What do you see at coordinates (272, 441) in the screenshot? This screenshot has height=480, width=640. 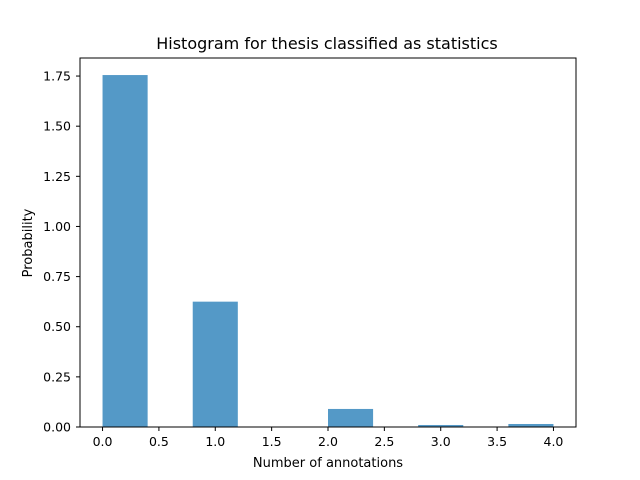 I see `x-tick-label: 1.5` at bounding box center [272, 441].